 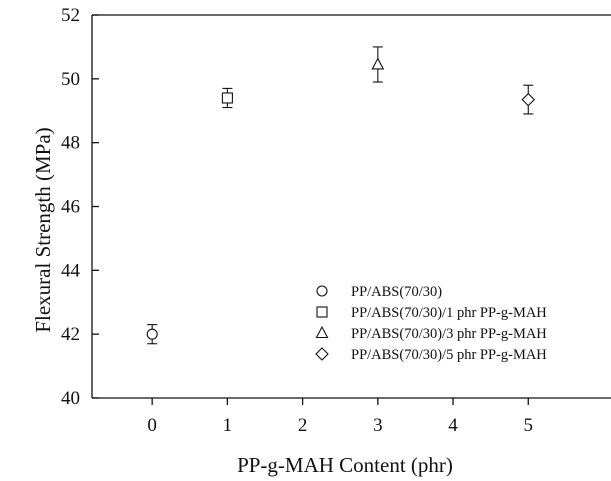 I want to click on marker-diamond, so click(x=528, y=99).